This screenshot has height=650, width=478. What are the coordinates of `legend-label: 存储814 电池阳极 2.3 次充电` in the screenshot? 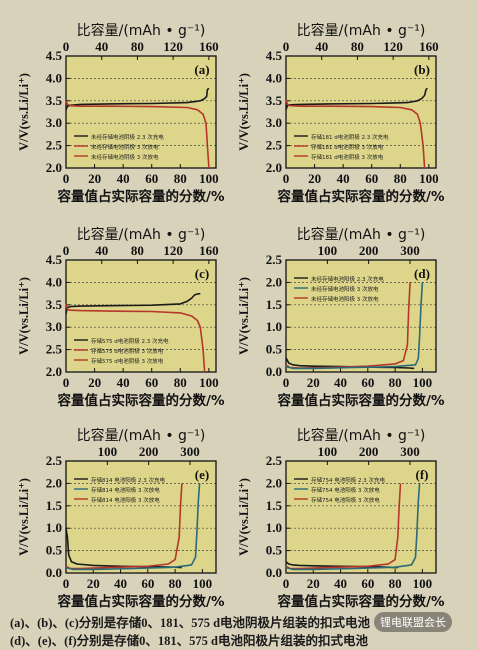 It's located at (128, 480).